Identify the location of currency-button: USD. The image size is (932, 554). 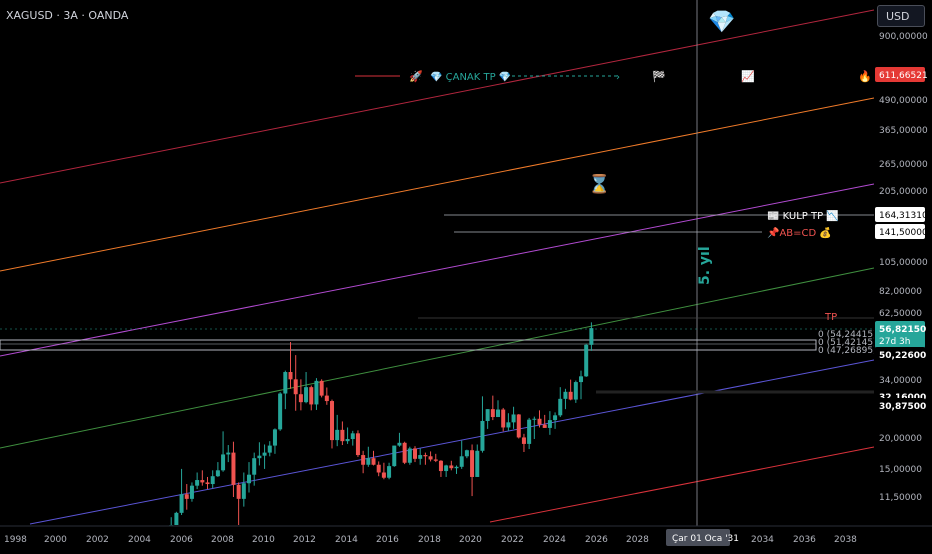
(901, 16).